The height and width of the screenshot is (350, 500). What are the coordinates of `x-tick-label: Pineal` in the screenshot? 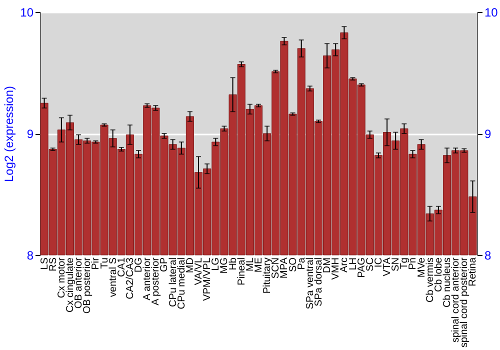 It's located at (242, 272).